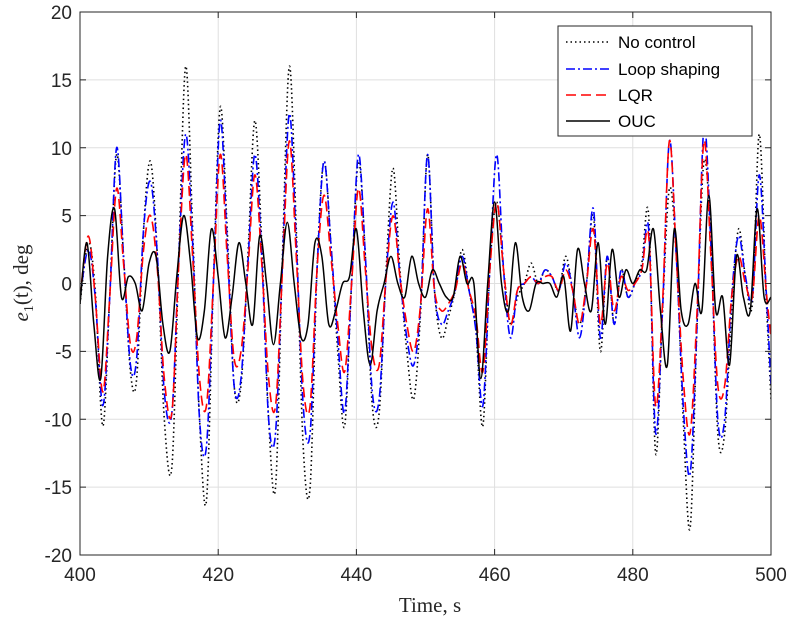 The height and width of the screenshot is (622, 789). I want to click on y-axis-label: e1(t), deg, so click(23, 282).